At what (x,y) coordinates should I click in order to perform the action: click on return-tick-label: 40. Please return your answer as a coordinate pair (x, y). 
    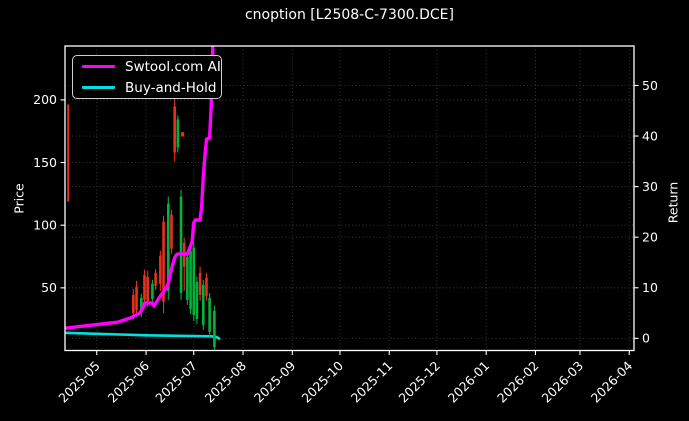
    Looking at the image, I should click on (650, 135).